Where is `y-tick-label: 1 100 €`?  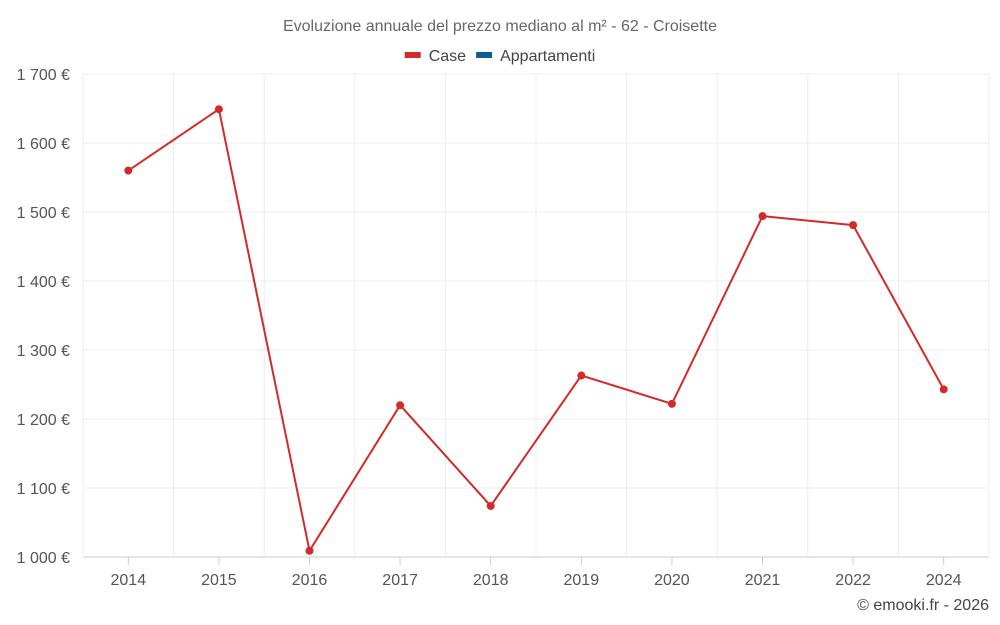 y-tick-label: 1 100 € is located at coordinates (43, 489).